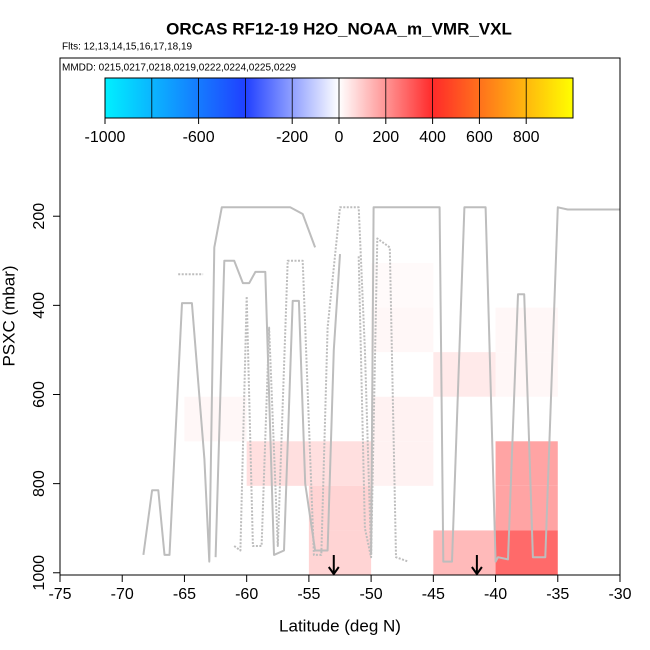 Image resolution: width=650 pixels, height=650 pixels. I want to click on x-axis-label: Latitude (deg N), so click(340, 625).